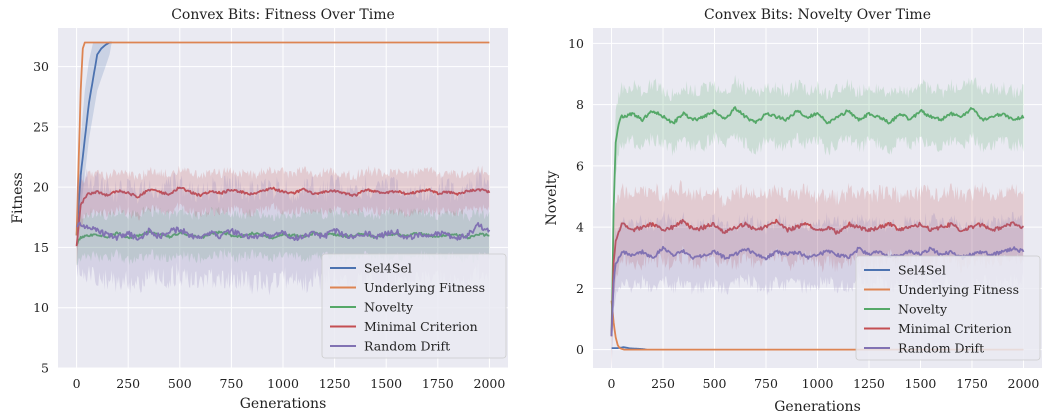 This screenshot has height=415, width=1048. What do you see at coordinates (41, 247) in the screenshot?
I see `y-tick-label: 15` at bounding box center [41, 247].